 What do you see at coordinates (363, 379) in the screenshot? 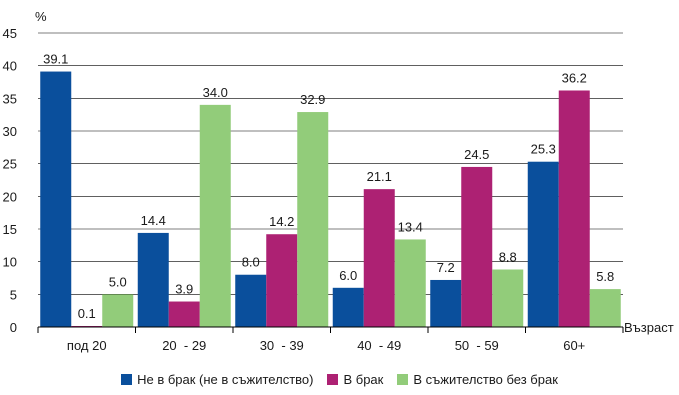
I see `legend-label: В брак` at bounding box center [363, 379].